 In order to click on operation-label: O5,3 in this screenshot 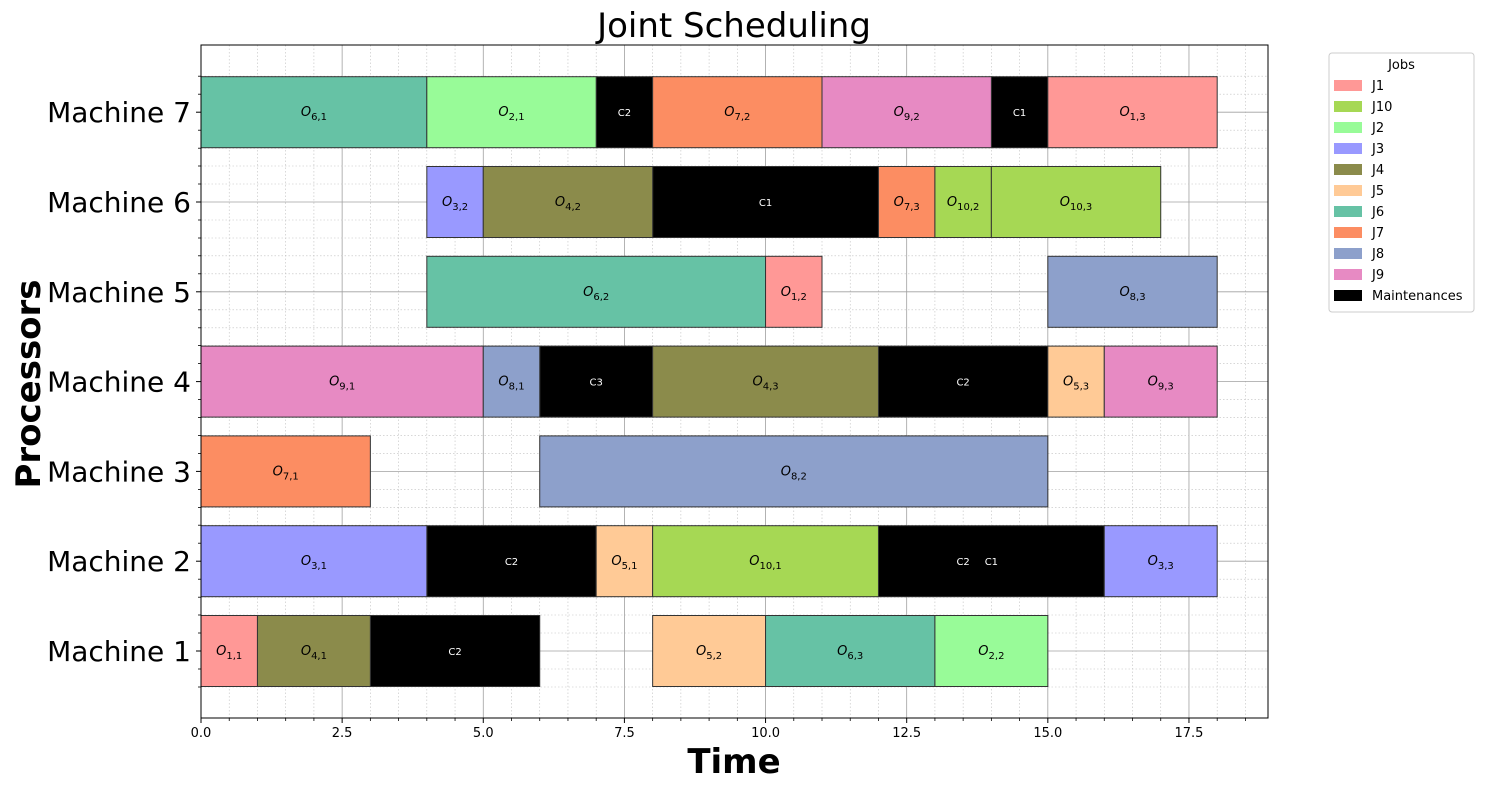, I will do `click(1076, 384)`.